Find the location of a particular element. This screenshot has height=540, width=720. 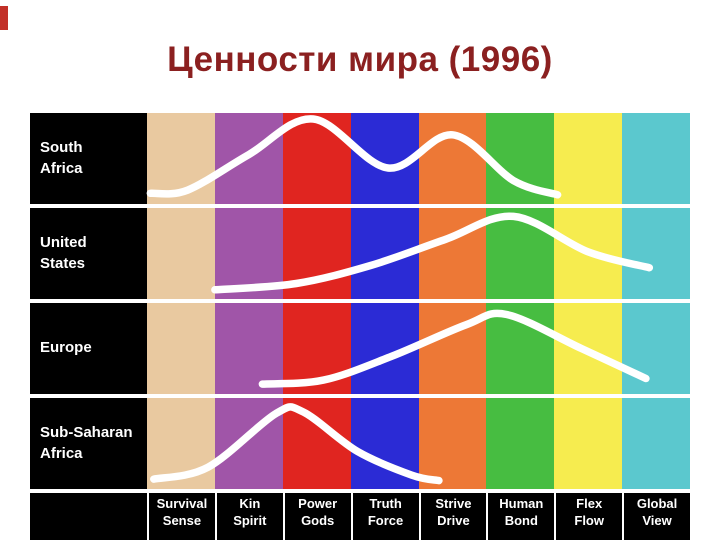

axis-label-flex-flow: Flex Flow is located at coordinates (588, 516).